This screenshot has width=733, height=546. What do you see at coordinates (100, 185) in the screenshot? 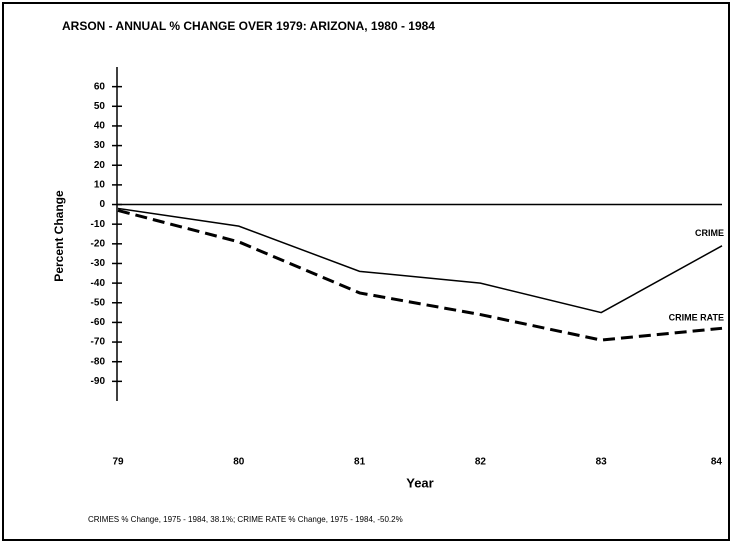
I see `y-tick-label: 10` at bounding box center [100, 185].